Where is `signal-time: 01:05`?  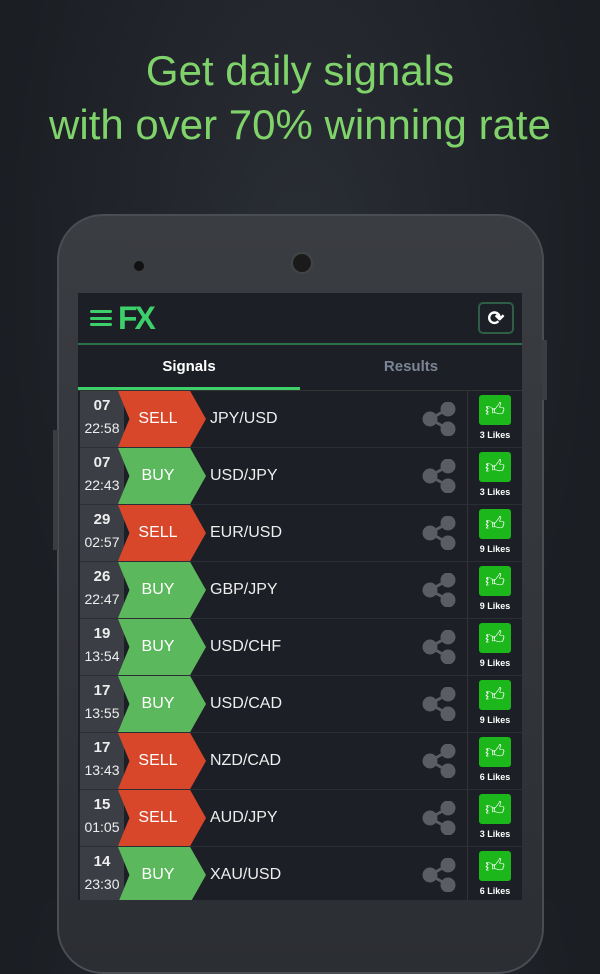
signal-time: 01:05 is located at coordinates (102, 827).